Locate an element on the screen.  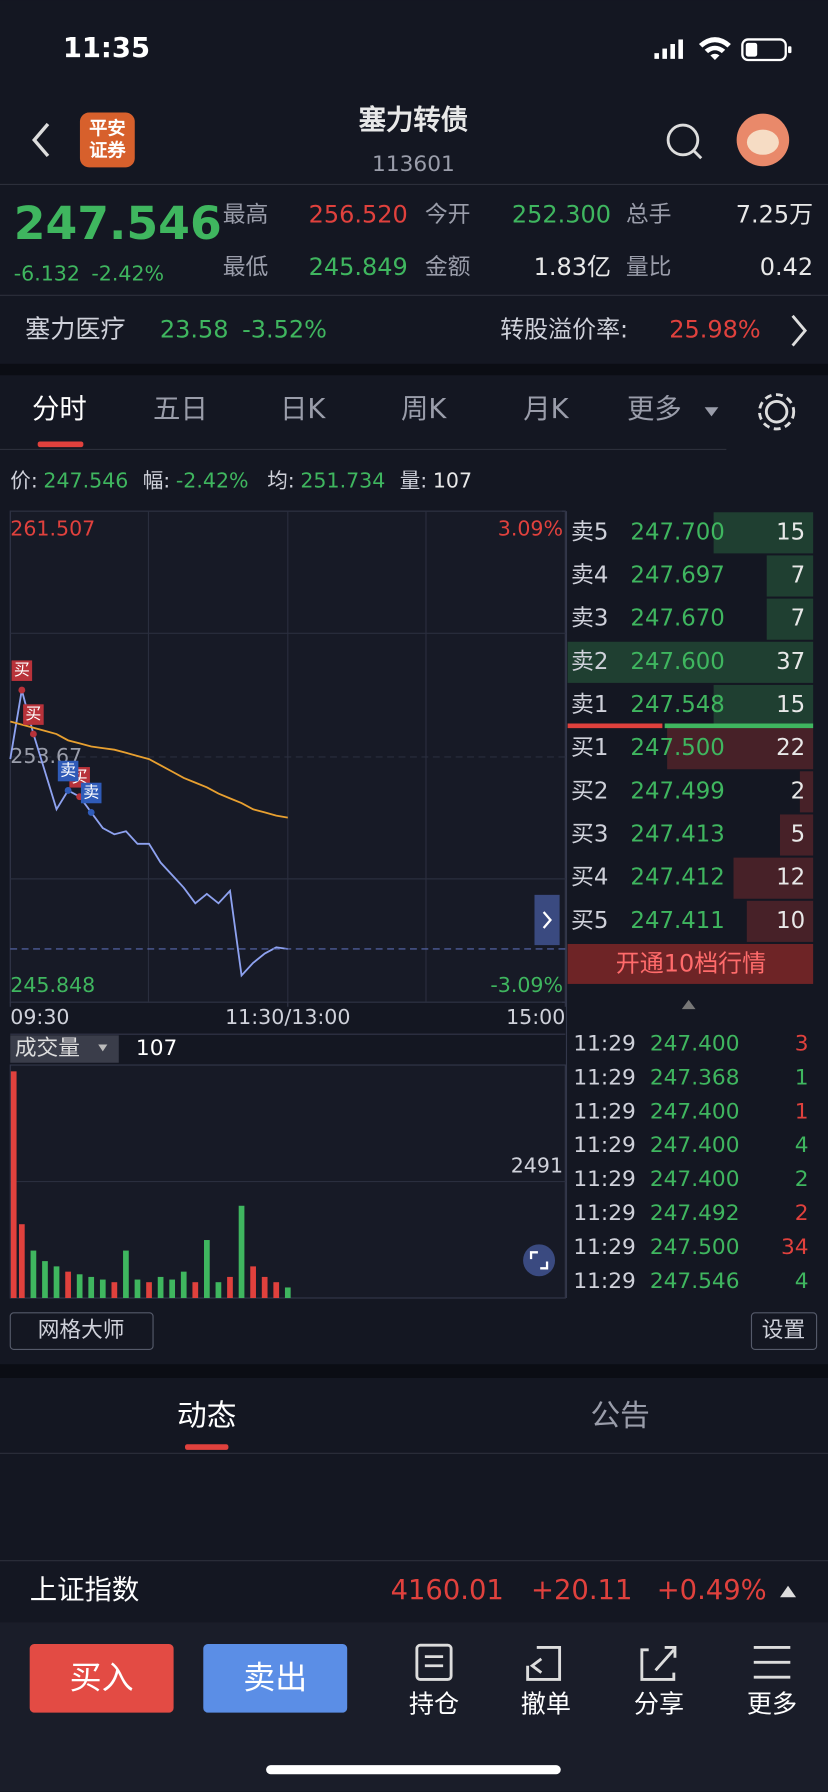
upgrade-text: 开通10档行情 is located at coordinates (691, 964).